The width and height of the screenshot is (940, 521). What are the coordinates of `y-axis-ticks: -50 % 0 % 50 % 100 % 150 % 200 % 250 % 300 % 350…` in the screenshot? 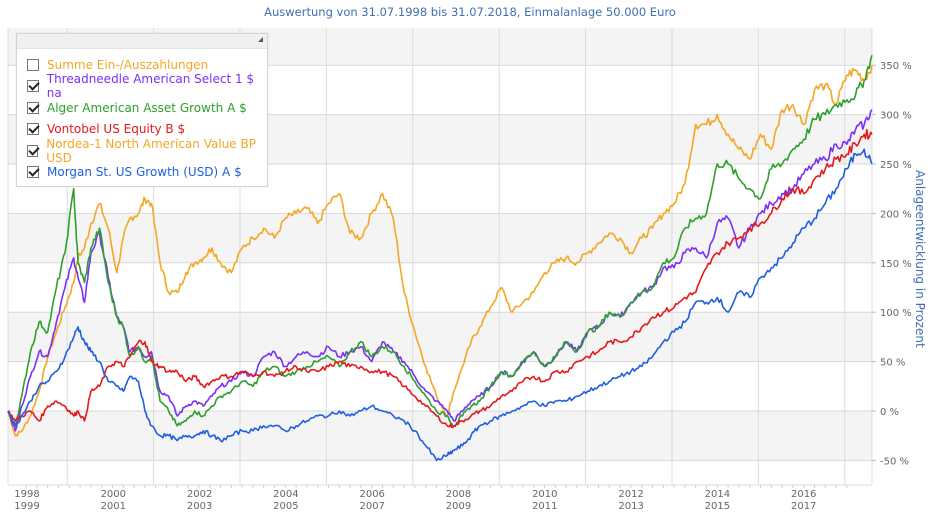 It's located at (892, 264).